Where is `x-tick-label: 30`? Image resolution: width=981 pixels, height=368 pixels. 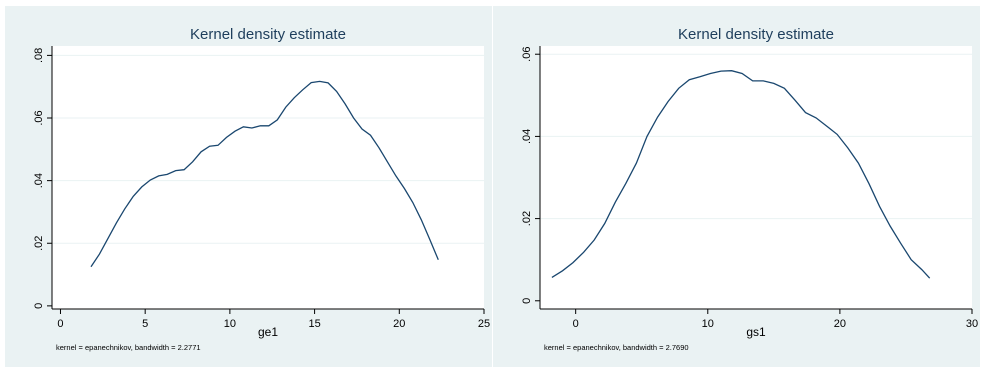 x-tick-label: 30 is located at coordinates (972, 324).